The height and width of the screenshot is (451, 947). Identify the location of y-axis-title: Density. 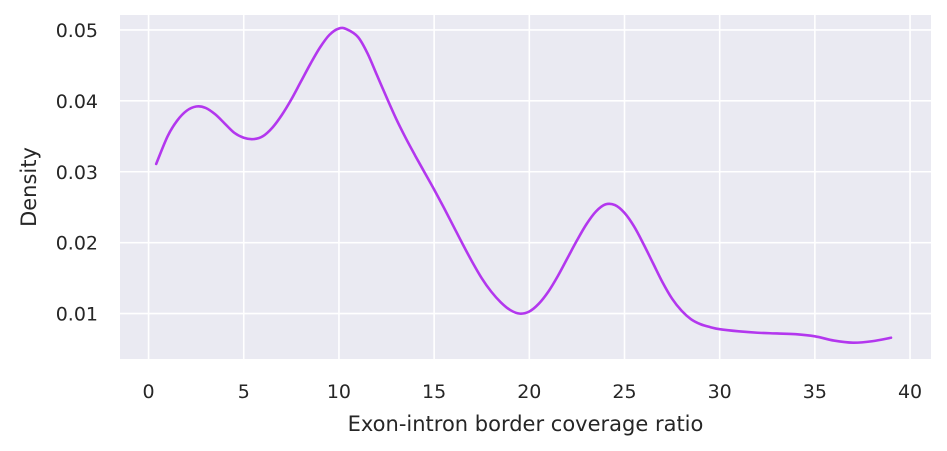
(29, 187).